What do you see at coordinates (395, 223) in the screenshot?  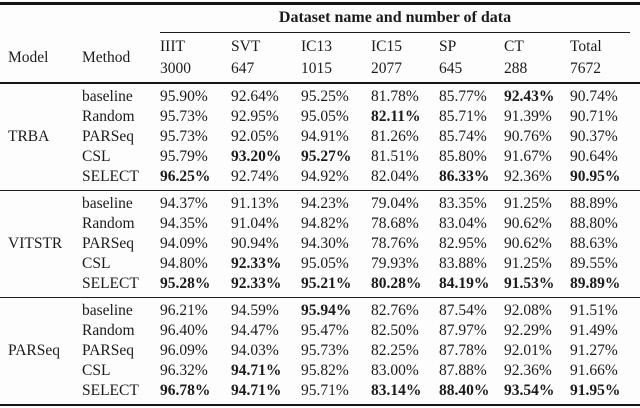 I see `value-cell: 78.68%` at bounding box center [395, 223].